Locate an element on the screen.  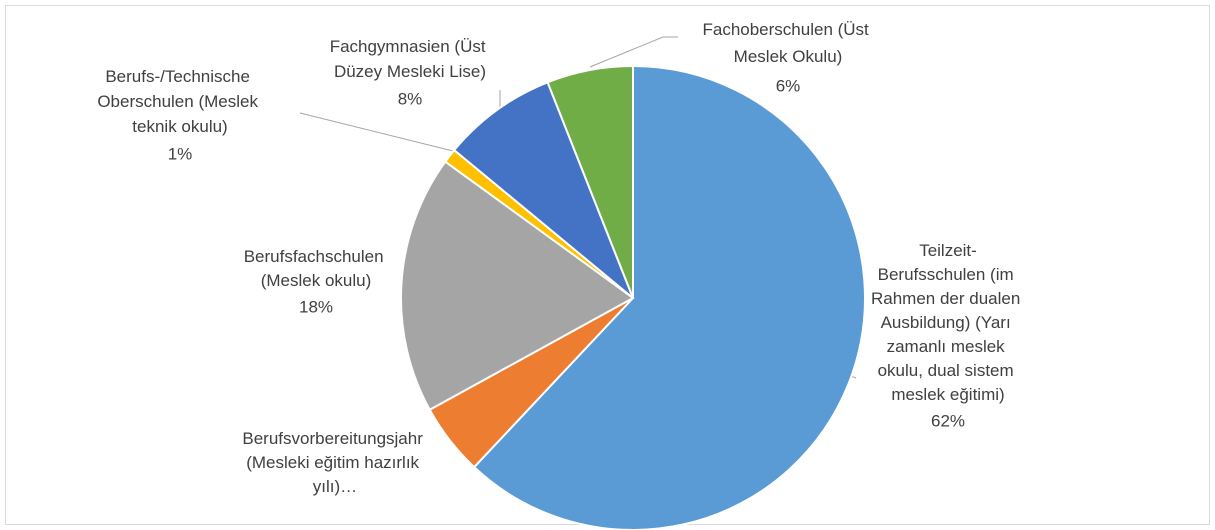
label-line: Berufsfachschulen is located at coordinates (316, 256).